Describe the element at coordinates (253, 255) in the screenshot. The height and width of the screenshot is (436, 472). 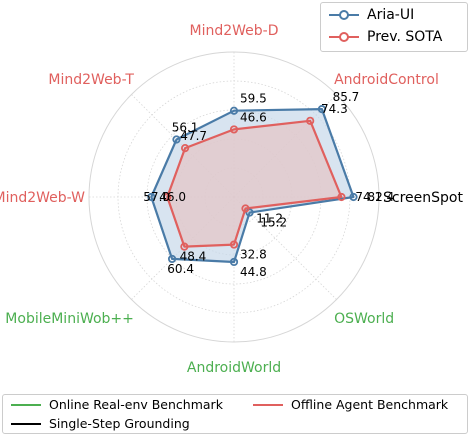
I see `value-label-prev-sota-androidworld: 32.8` at that location.